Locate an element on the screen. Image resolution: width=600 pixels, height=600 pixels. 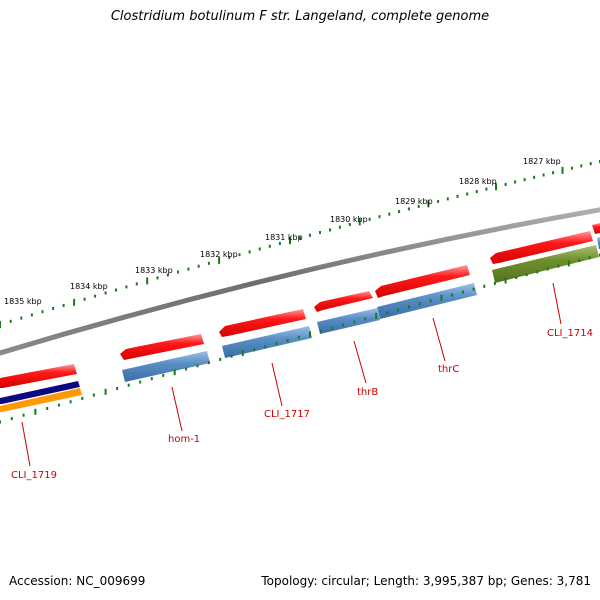
tick-label: 1827 kbp is located at coordinates (542, 161).